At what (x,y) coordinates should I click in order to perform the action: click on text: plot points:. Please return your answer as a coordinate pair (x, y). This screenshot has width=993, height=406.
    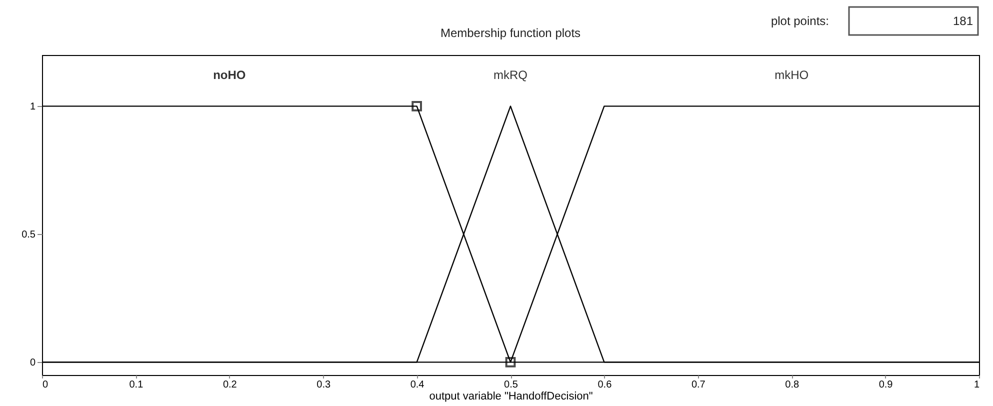
    Looking at the image, I should click on (799, 21).